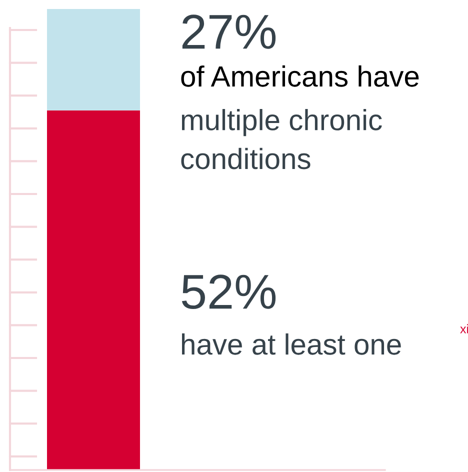 The image size is (468, 472). Describe the element at coordinates (291, 344) in the screenshot. I see `text: have at least one` at that location.